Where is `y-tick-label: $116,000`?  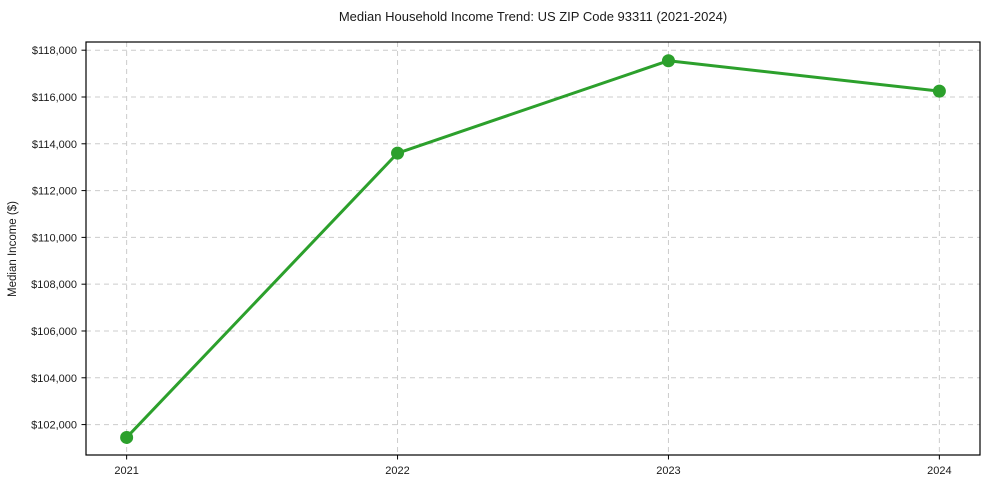
y-tick-label: $116,000 is located at coordinates (54, 98).